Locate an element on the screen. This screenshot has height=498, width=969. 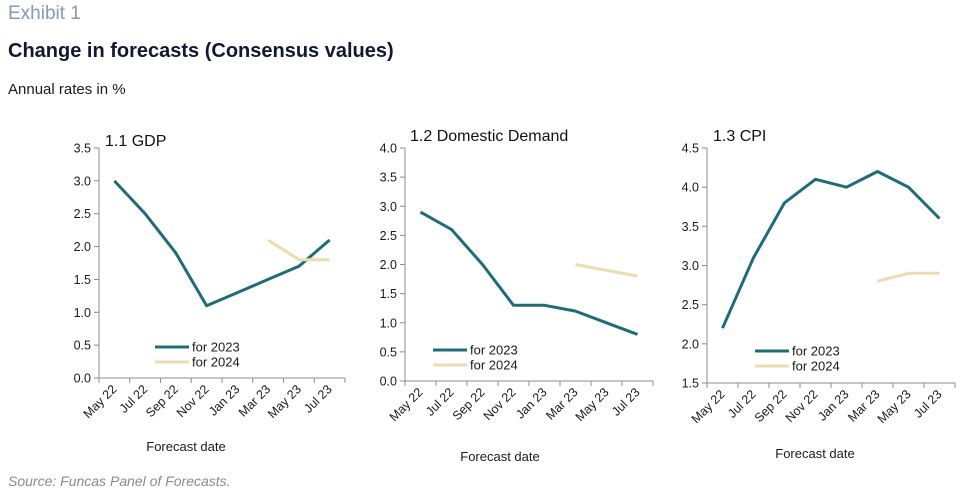
page-subtitle: Annual rates in % is located at coordinates (67, 89).